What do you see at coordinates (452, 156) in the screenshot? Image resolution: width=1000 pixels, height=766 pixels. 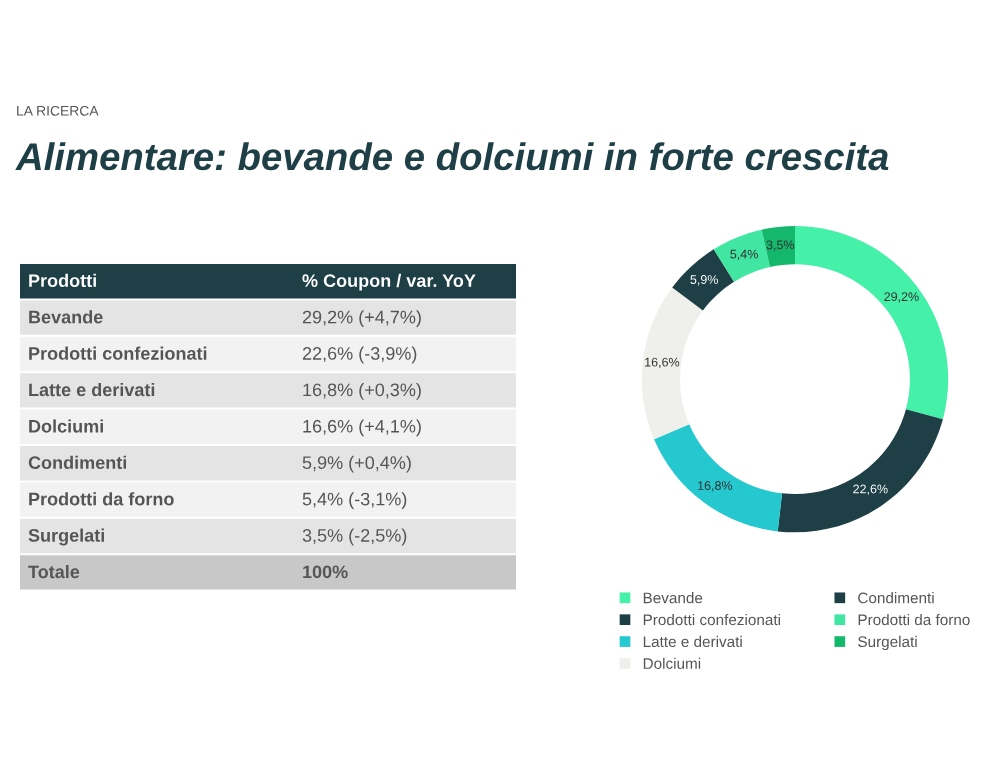 I see `text: Alimentare: bevande e dolciumi in forte crescita` at bounding box center [452, 156].